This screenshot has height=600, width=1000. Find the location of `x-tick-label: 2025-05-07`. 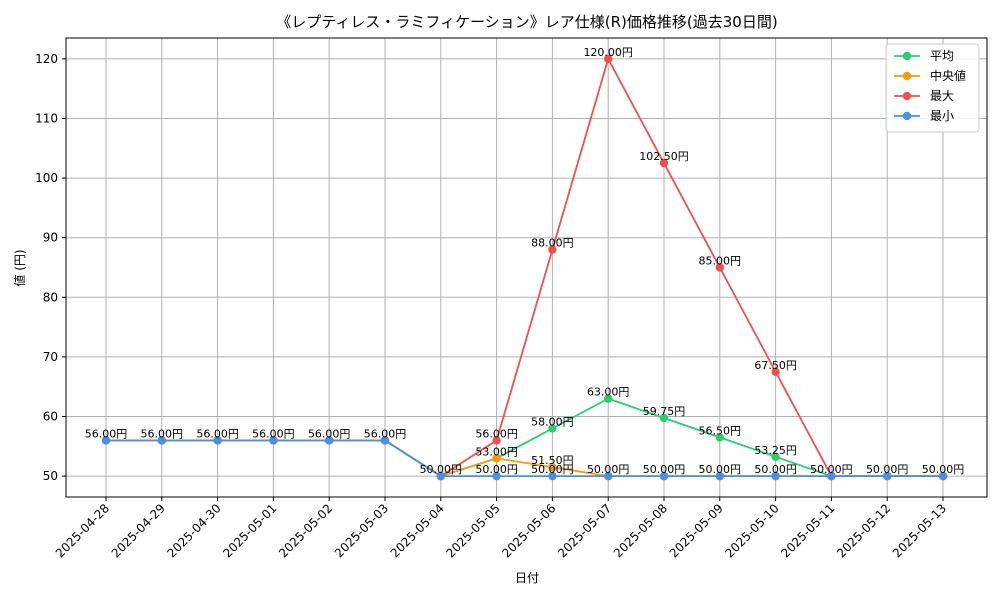

x-tick-label: 2025-05-07 is located at coordinates (584, 530).